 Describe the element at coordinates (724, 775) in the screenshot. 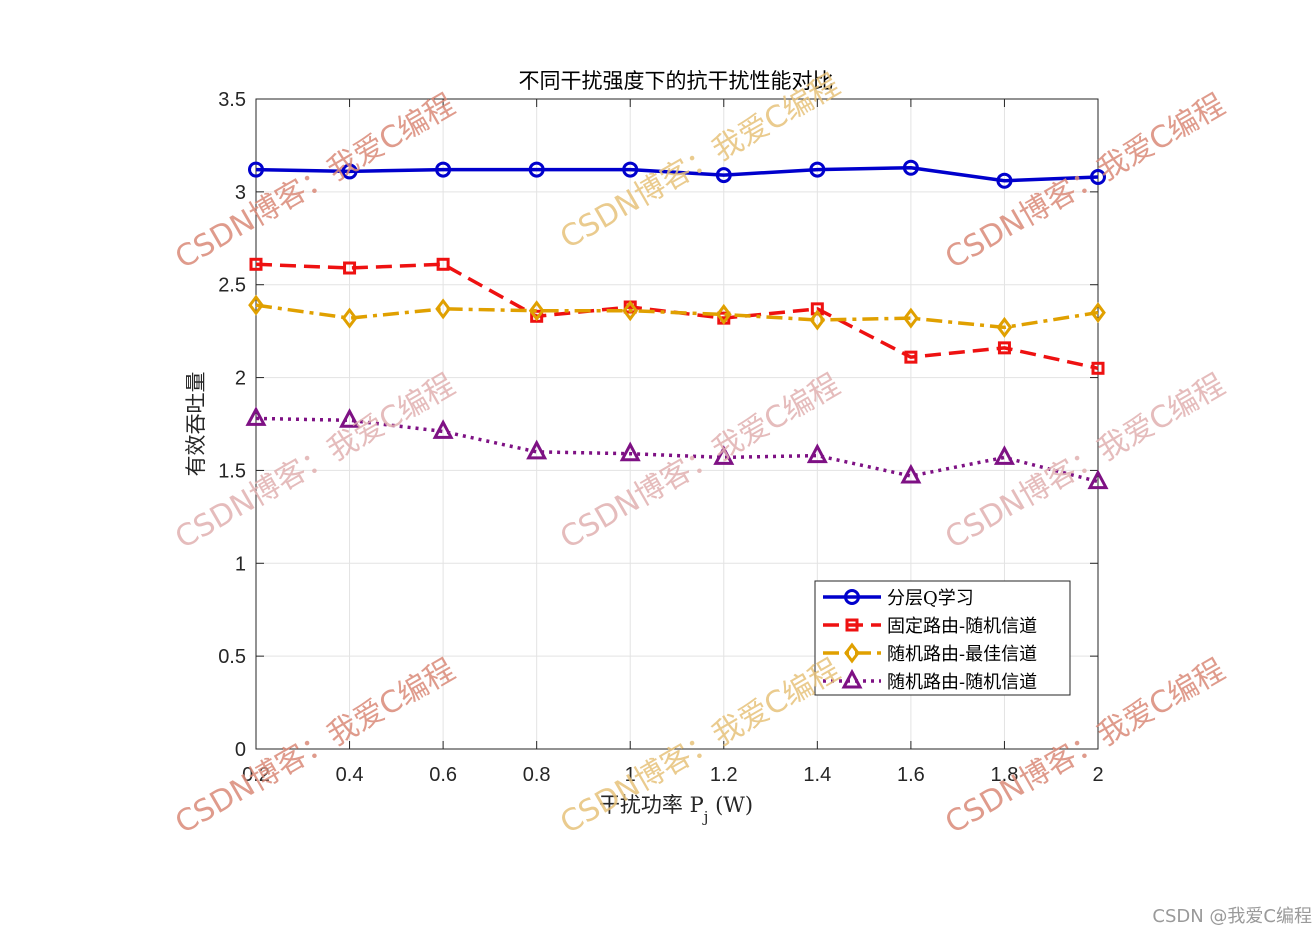

I see `x-tick-label: 1.2` at that location.